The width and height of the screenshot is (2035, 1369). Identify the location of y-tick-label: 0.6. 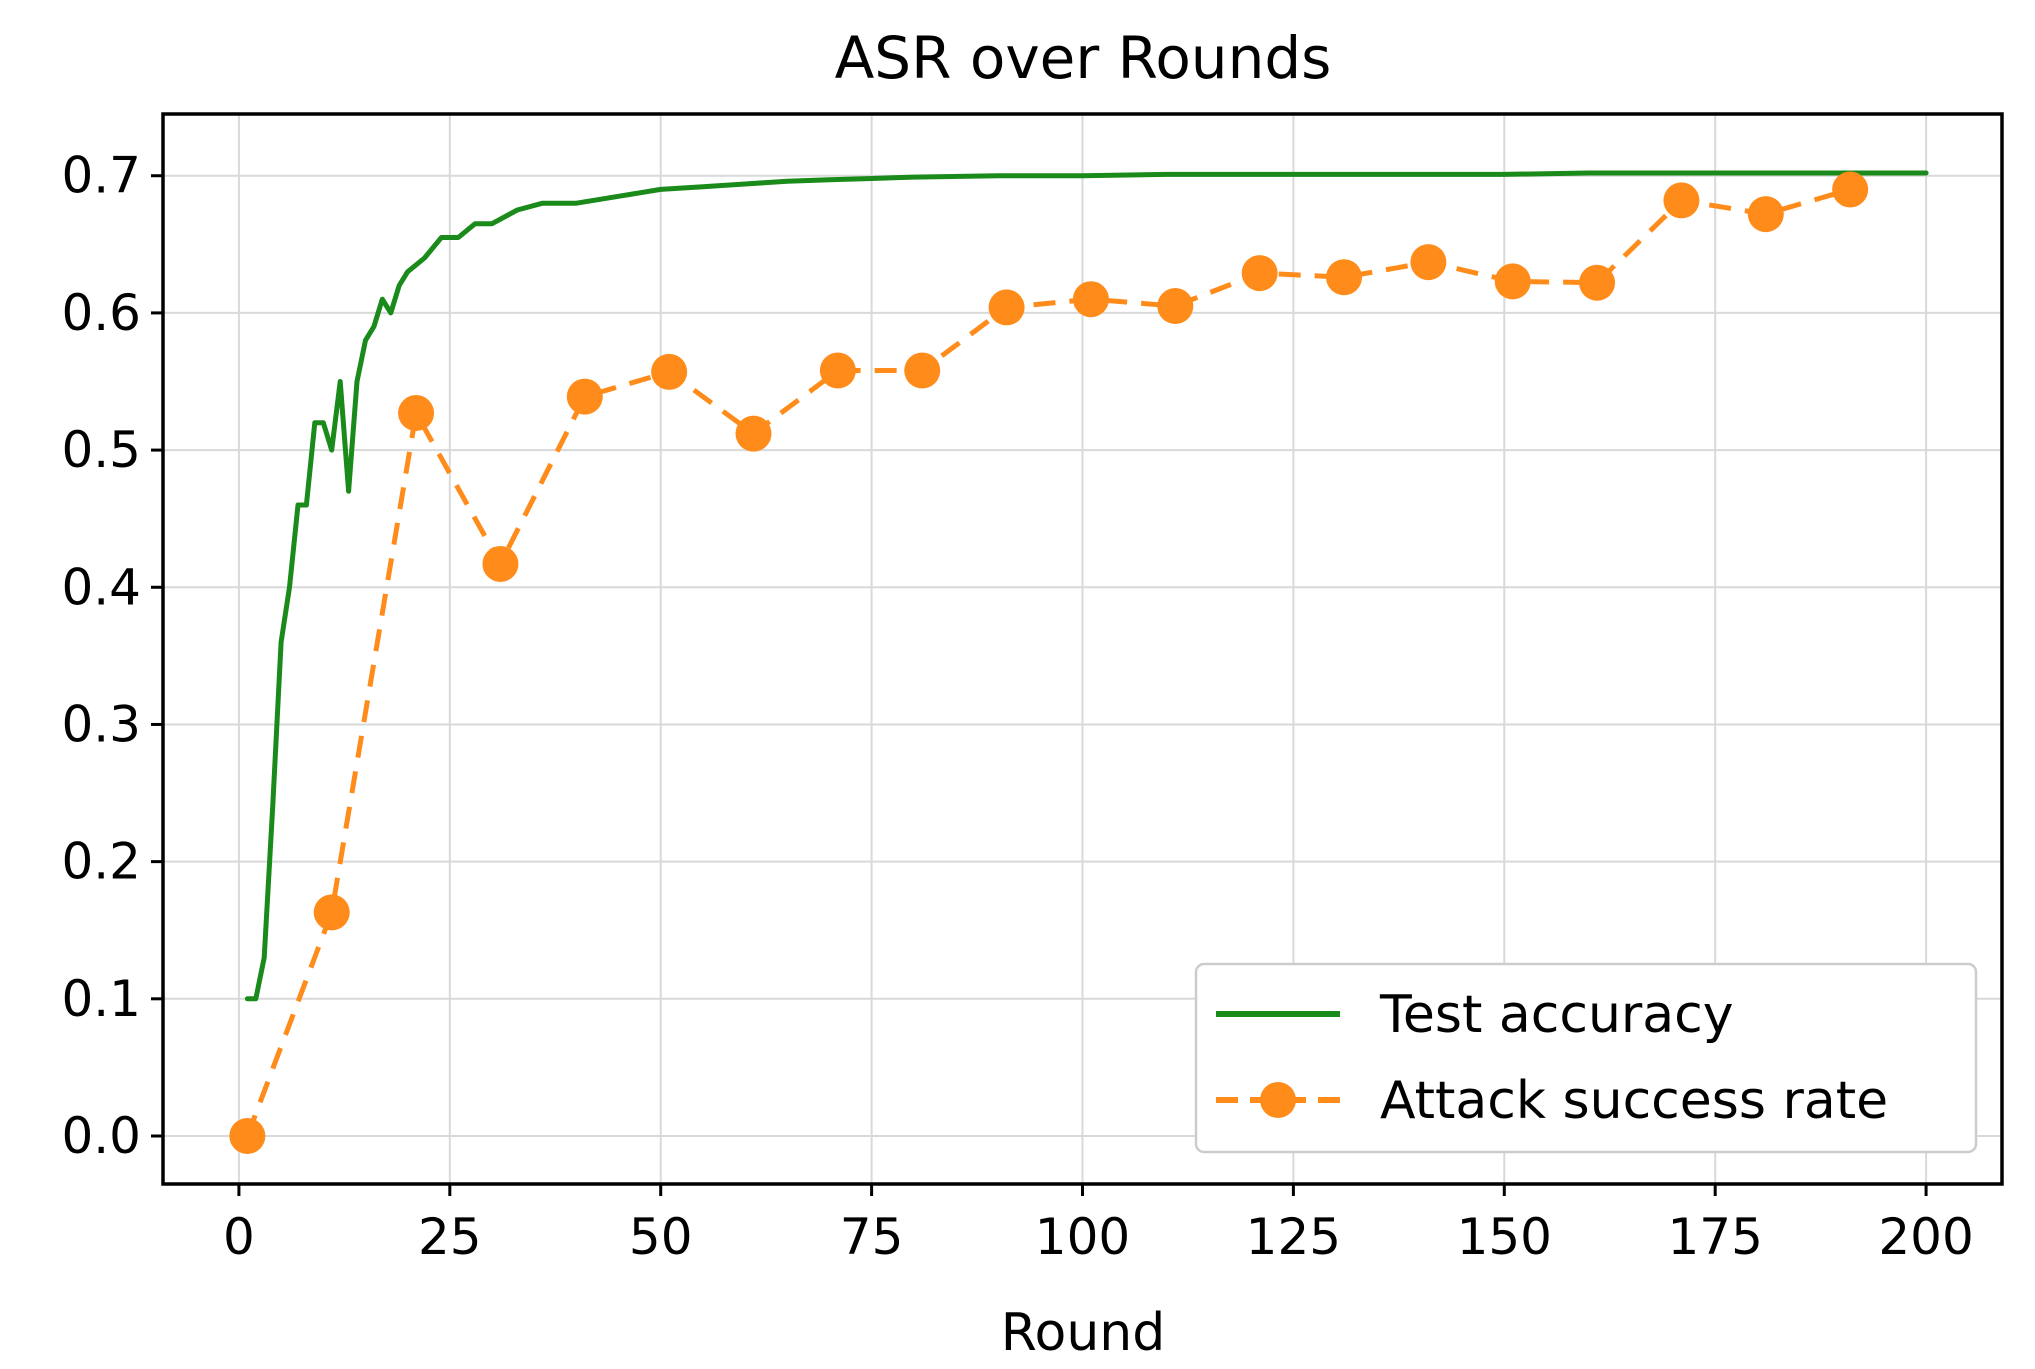
(101, 313).